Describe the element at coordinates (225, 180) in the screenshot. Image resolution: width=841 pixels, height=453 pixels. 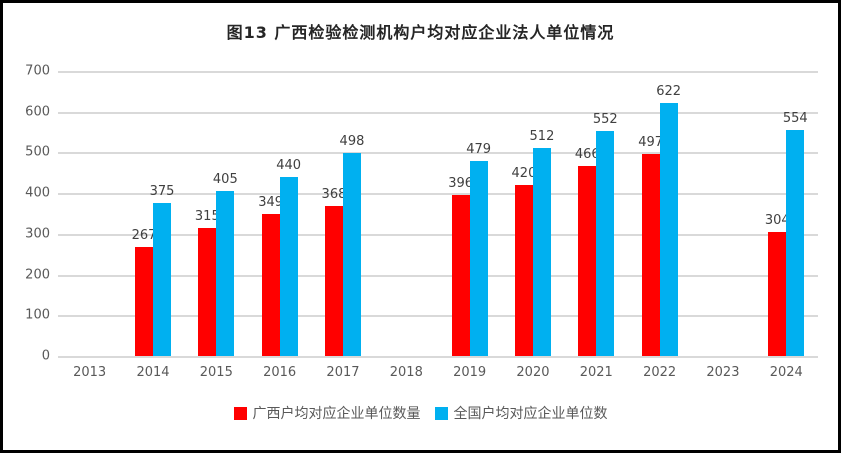
I see `data-label: 405` at that location.